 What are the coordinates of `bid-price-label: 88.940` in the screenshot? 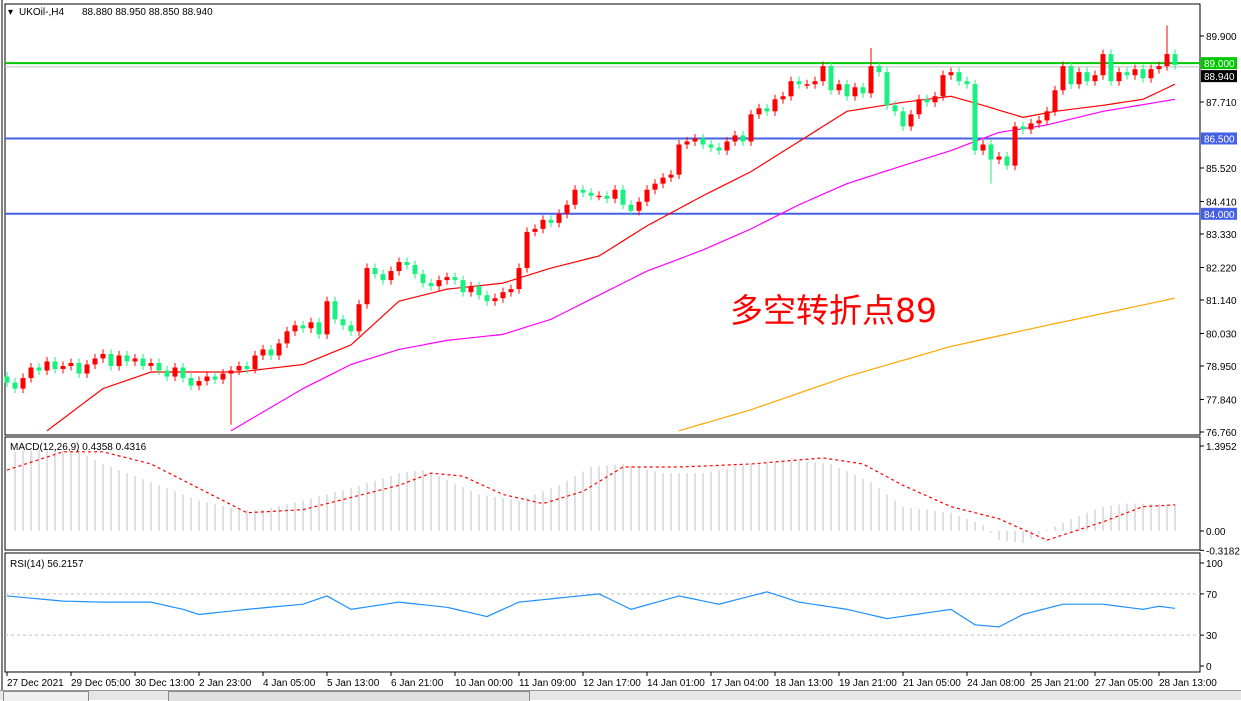 It's located at (1219, 77).